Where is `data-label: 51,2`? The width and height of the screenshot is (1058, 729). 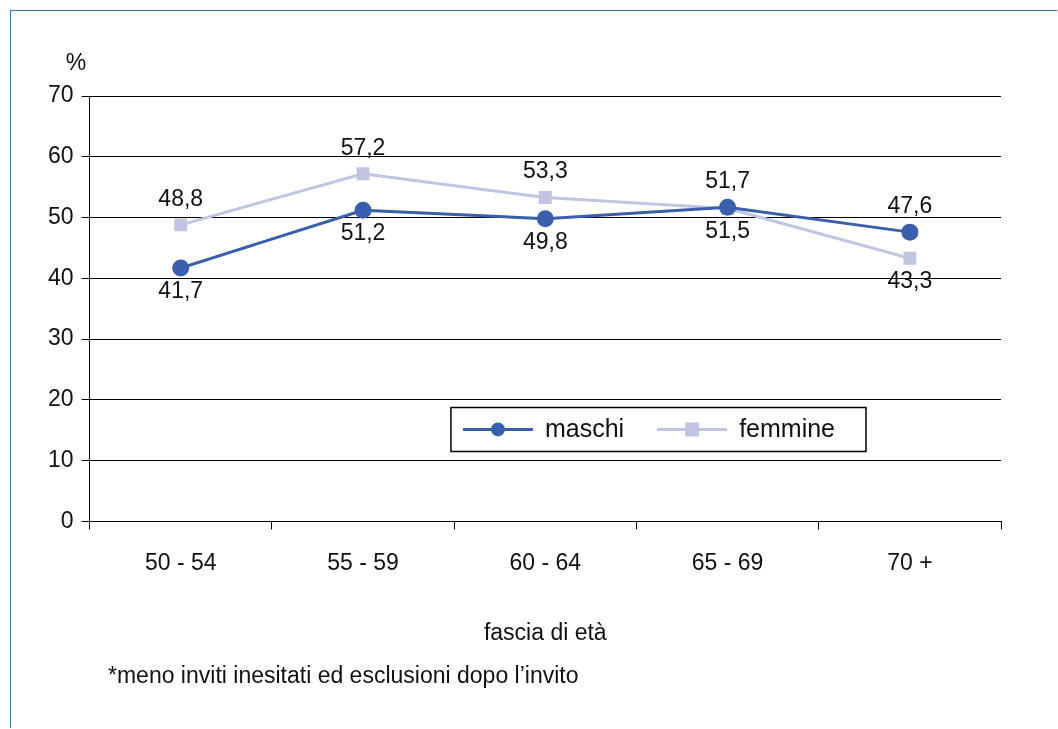
data-label: 51,2 is located at coordinates (363, 232).